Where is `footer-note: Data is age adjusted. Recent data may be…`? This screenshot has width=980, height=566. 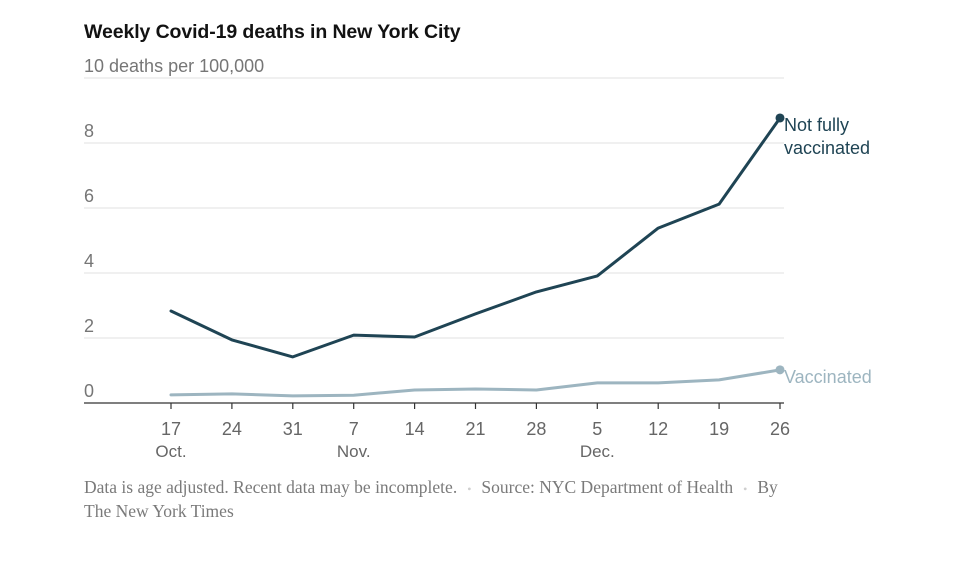 footer-note: Data is age adjusted. Recent data may be… is located at coordinates (271, 487).